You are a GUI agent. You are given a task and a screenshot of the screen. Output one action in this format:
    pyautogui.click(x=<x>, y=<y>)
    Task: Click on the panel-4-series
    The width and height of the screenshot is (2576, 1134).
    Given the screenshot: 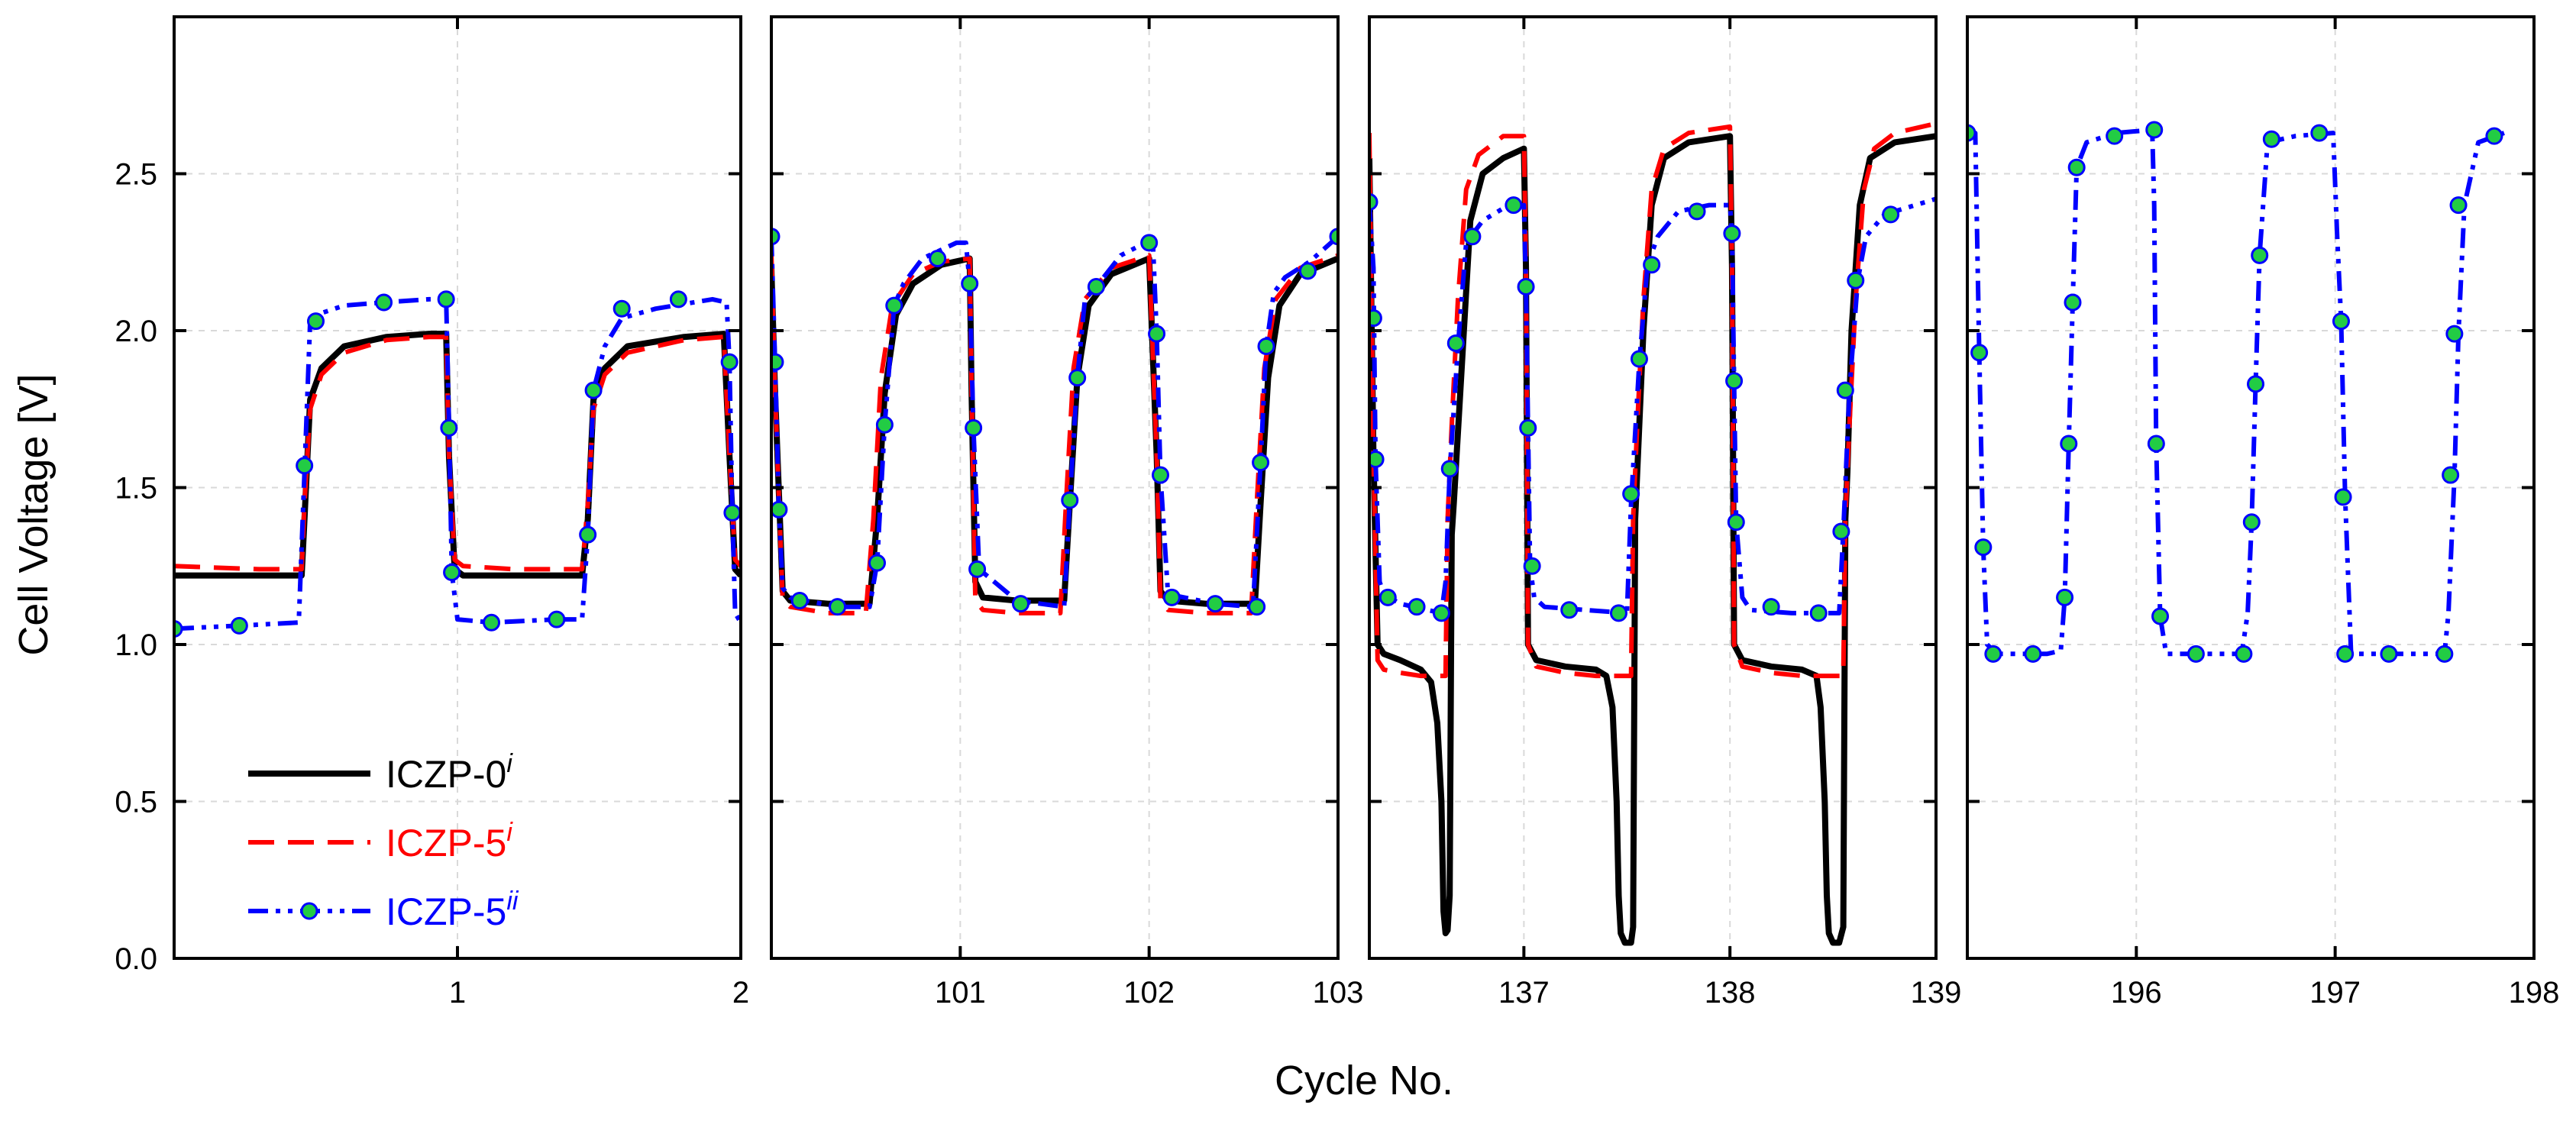 What is the action you would take?
    pyautogui.click(x=2236, y=392)
    